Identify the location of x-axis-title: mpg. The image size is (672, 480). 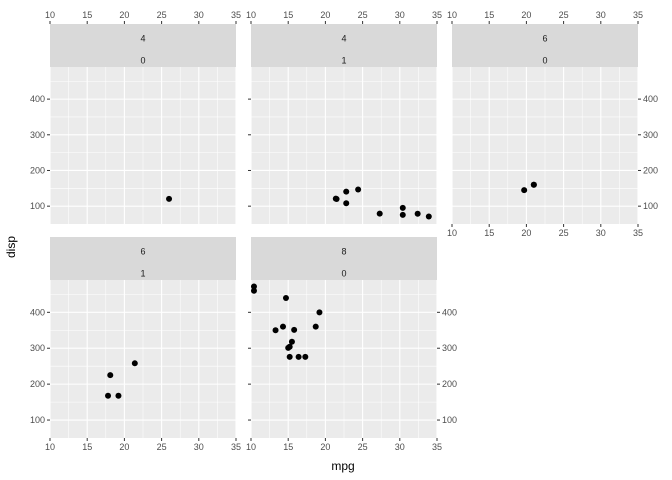
(342, 466).